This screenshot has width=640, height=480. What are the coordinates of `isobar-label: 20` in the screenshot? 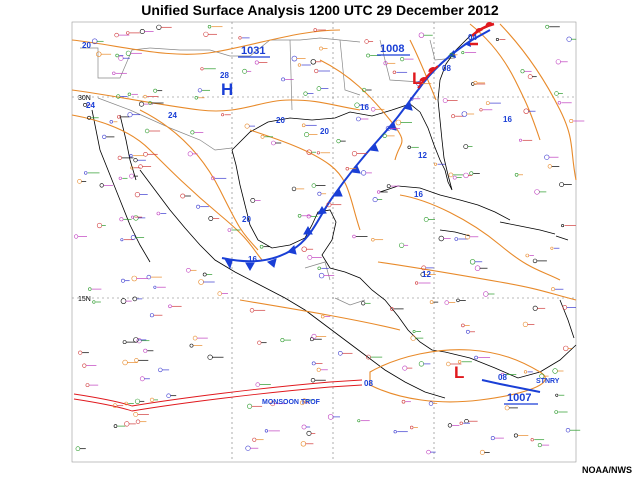 It's located at (246, 219).